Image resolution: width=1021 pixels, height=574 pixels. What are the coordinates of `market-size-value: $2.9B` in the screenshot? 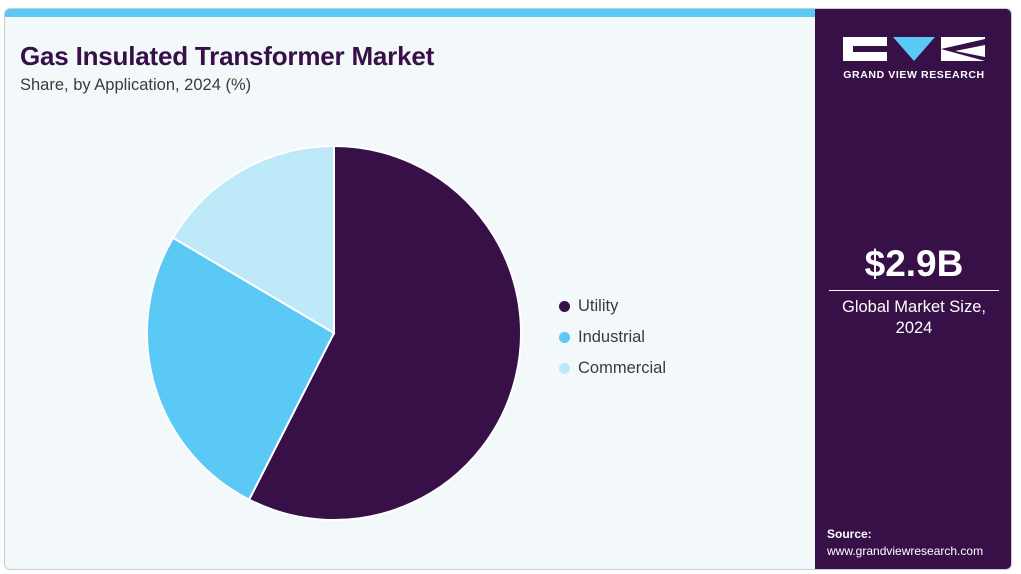 It's located at (914, 263).